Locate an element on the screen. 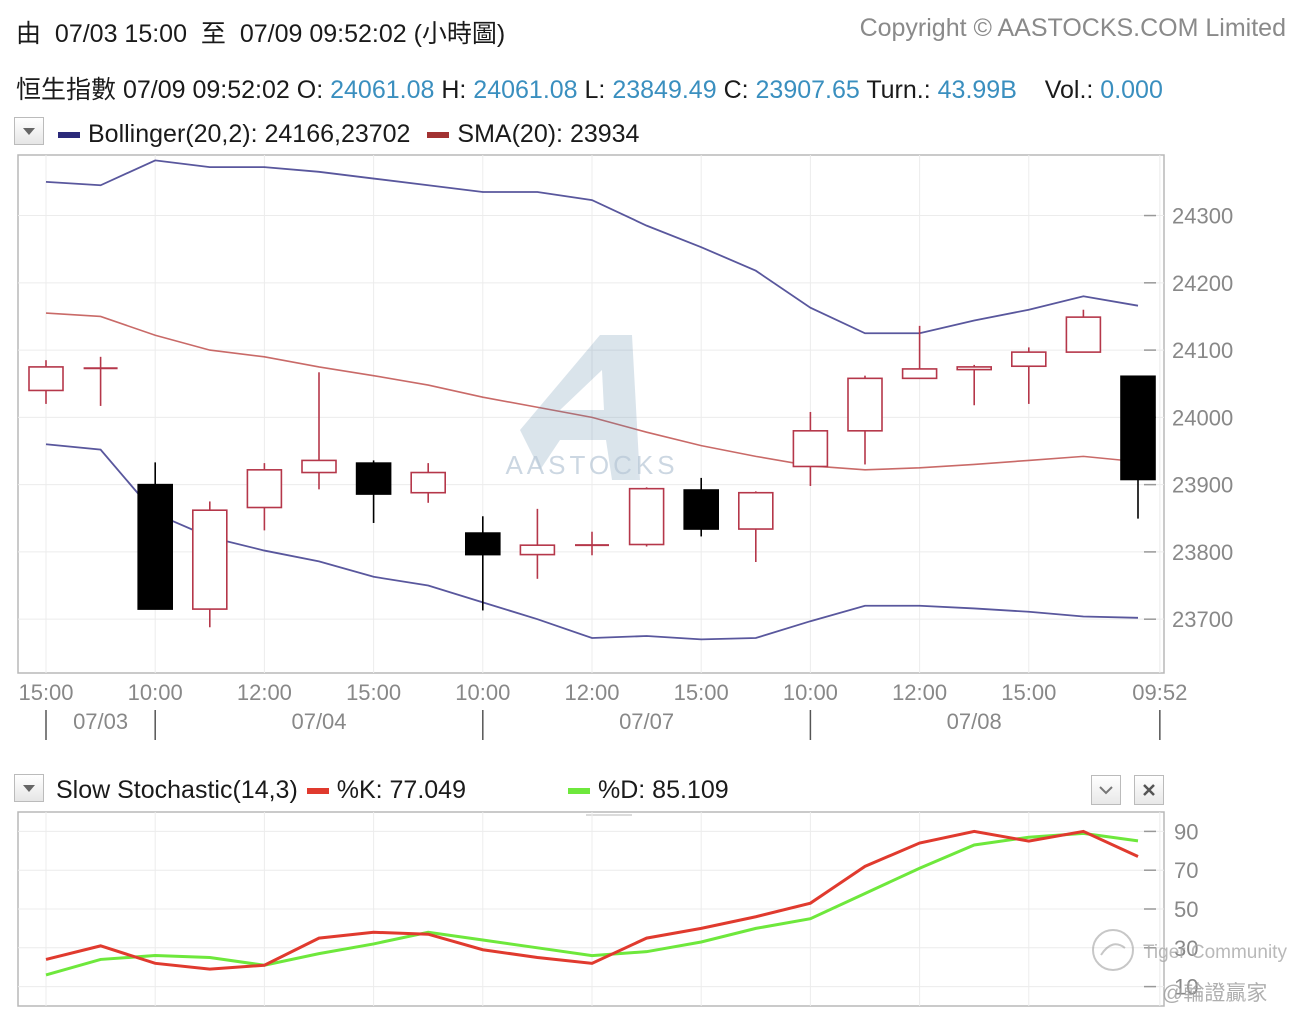 Image resolution: width=1302 pixels, height=1024 pixels. d-swatch-icon is located at coordinates (579, 791).